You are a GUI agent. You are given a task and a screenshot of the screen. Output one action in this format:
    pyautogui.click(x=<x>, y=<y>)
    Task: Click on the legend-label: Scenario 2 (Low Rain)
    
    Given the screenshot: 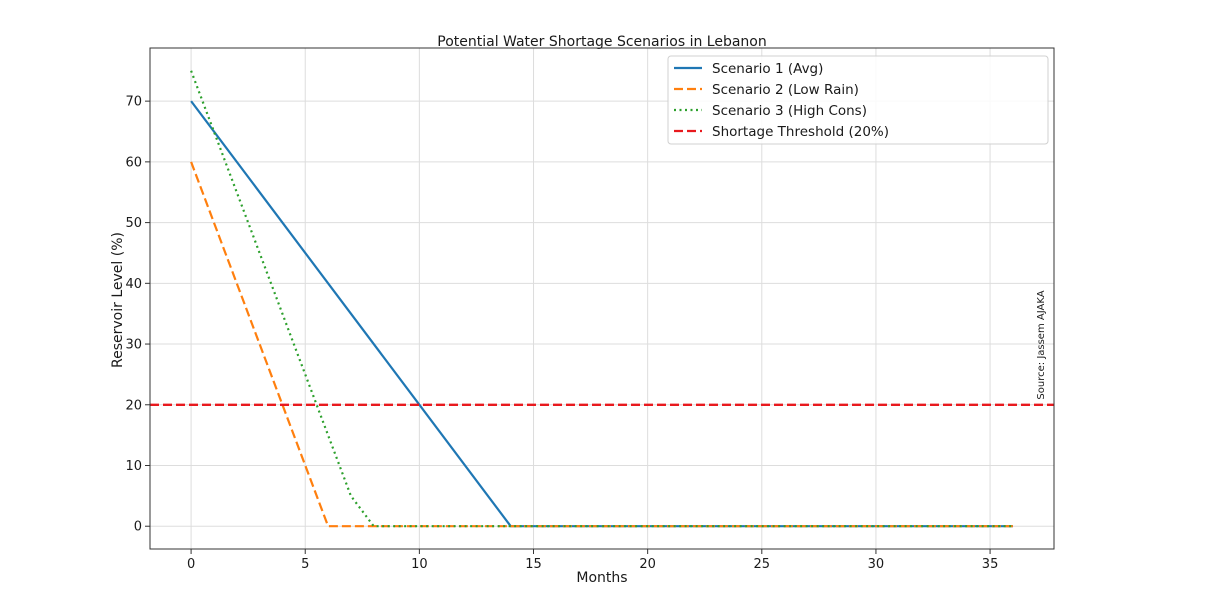 What is the action you would take?
    pyautogui.click(x=785, y=90)
    